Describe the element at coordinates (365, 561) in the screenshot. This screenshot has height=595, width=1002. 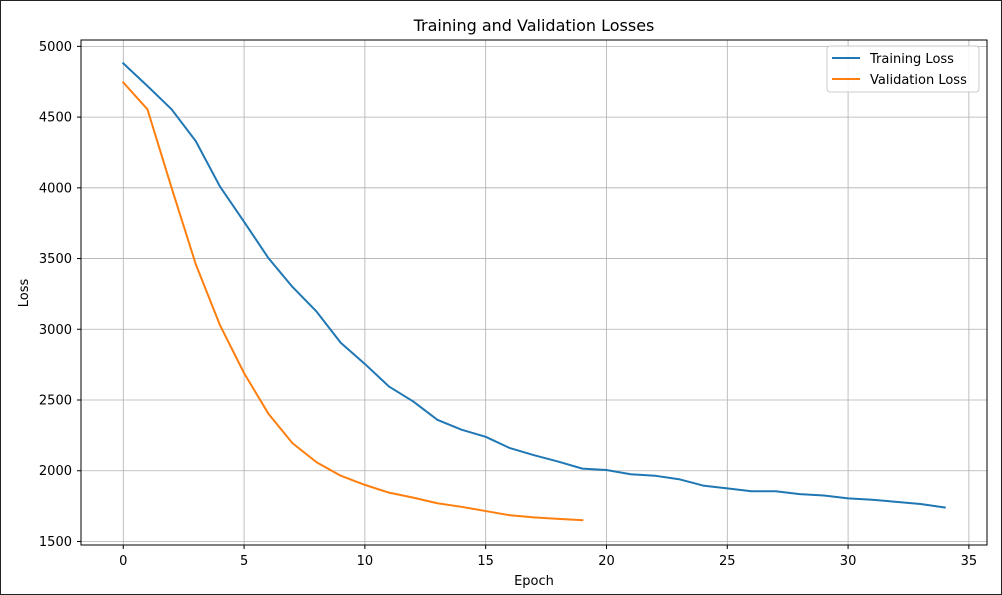
I see `x-tick-label: 10` at that location.